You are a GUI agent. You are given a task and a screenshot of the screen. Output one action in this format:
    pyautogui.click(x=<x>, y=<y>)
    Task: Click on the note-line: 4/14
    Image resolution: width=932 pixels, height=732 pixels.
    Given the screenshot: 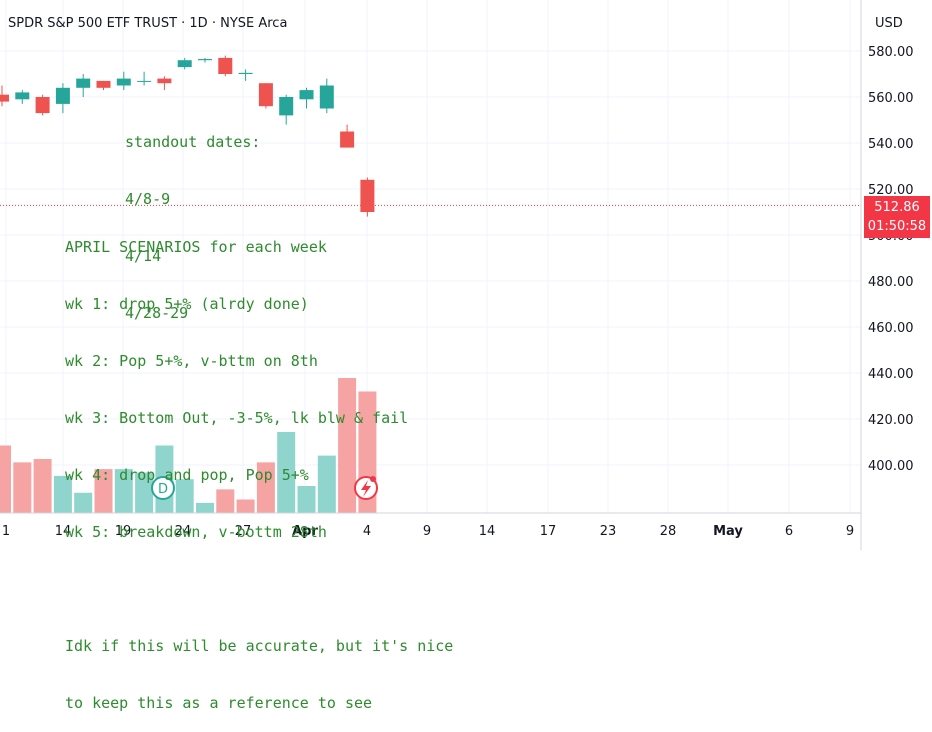 What is the action you would take?
    pyautogui.click(x=143, y=256)
    